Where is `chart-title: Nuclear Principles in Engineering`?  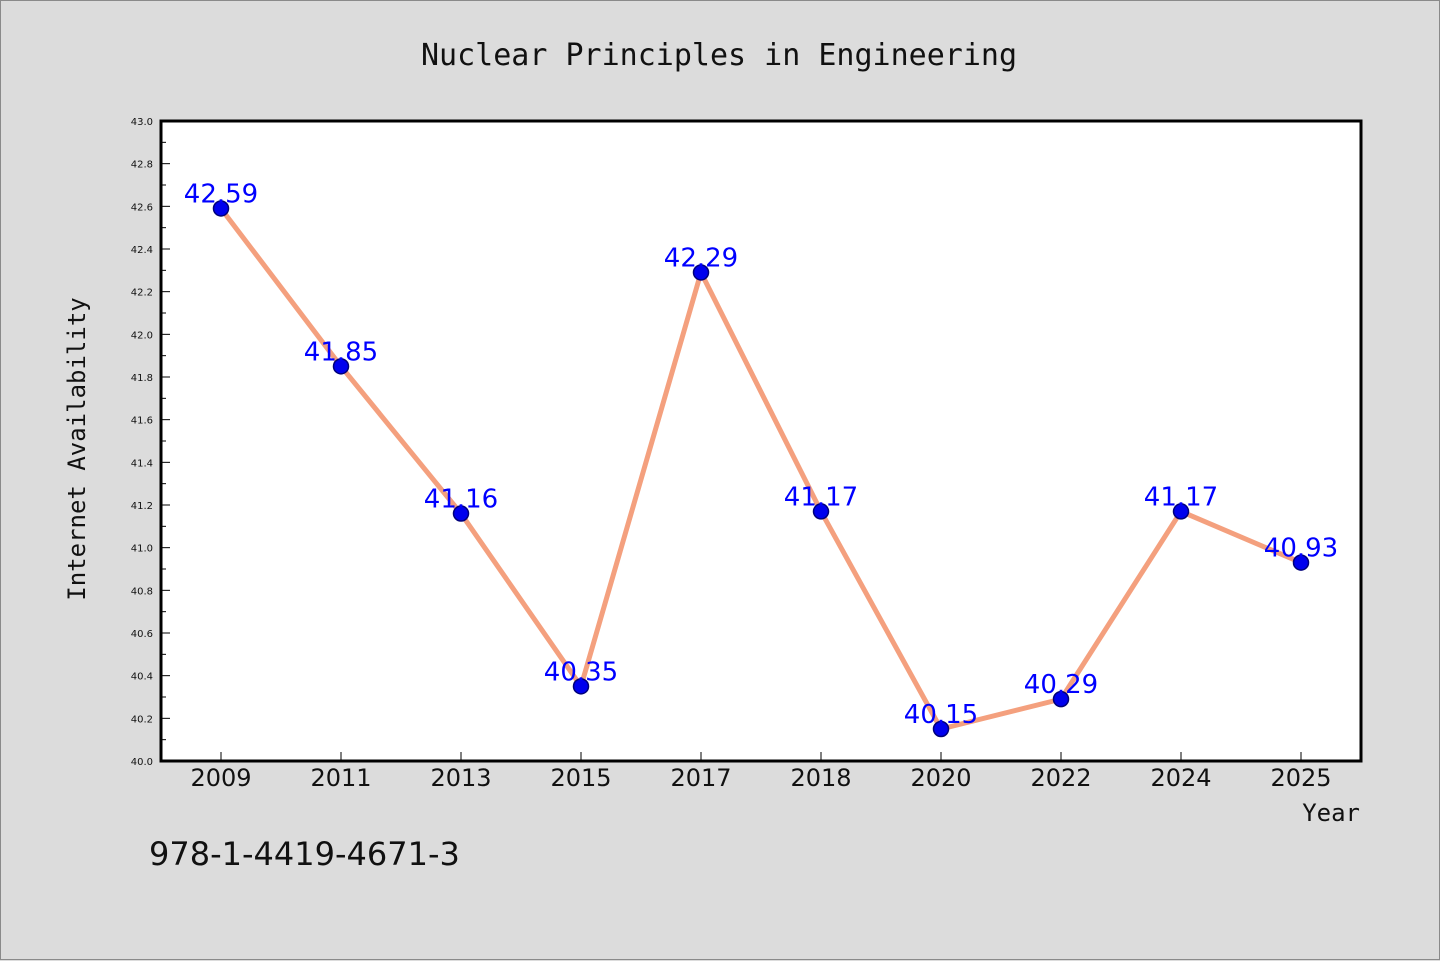 chart-title: Nuclear Principles in Engineering is located at coordinates (719, 55).